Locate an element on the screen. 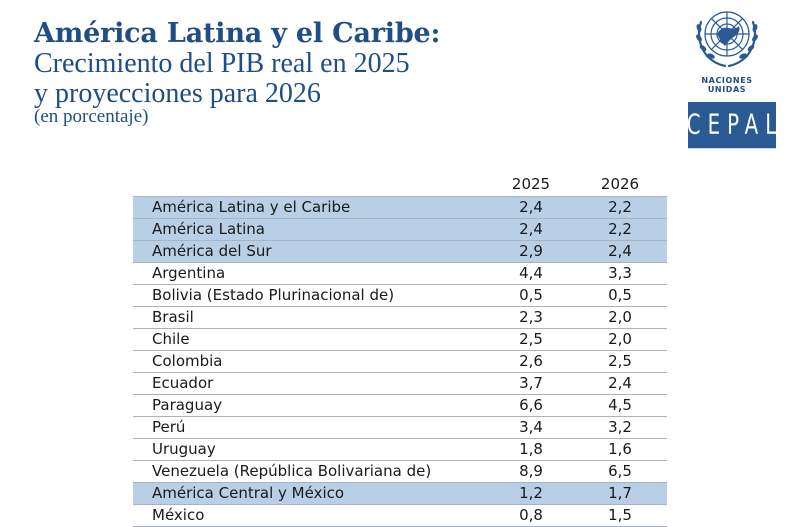 The height and width of the screenshot is (527, 800). row-name: Brasil is located at coordinates (173, 317).